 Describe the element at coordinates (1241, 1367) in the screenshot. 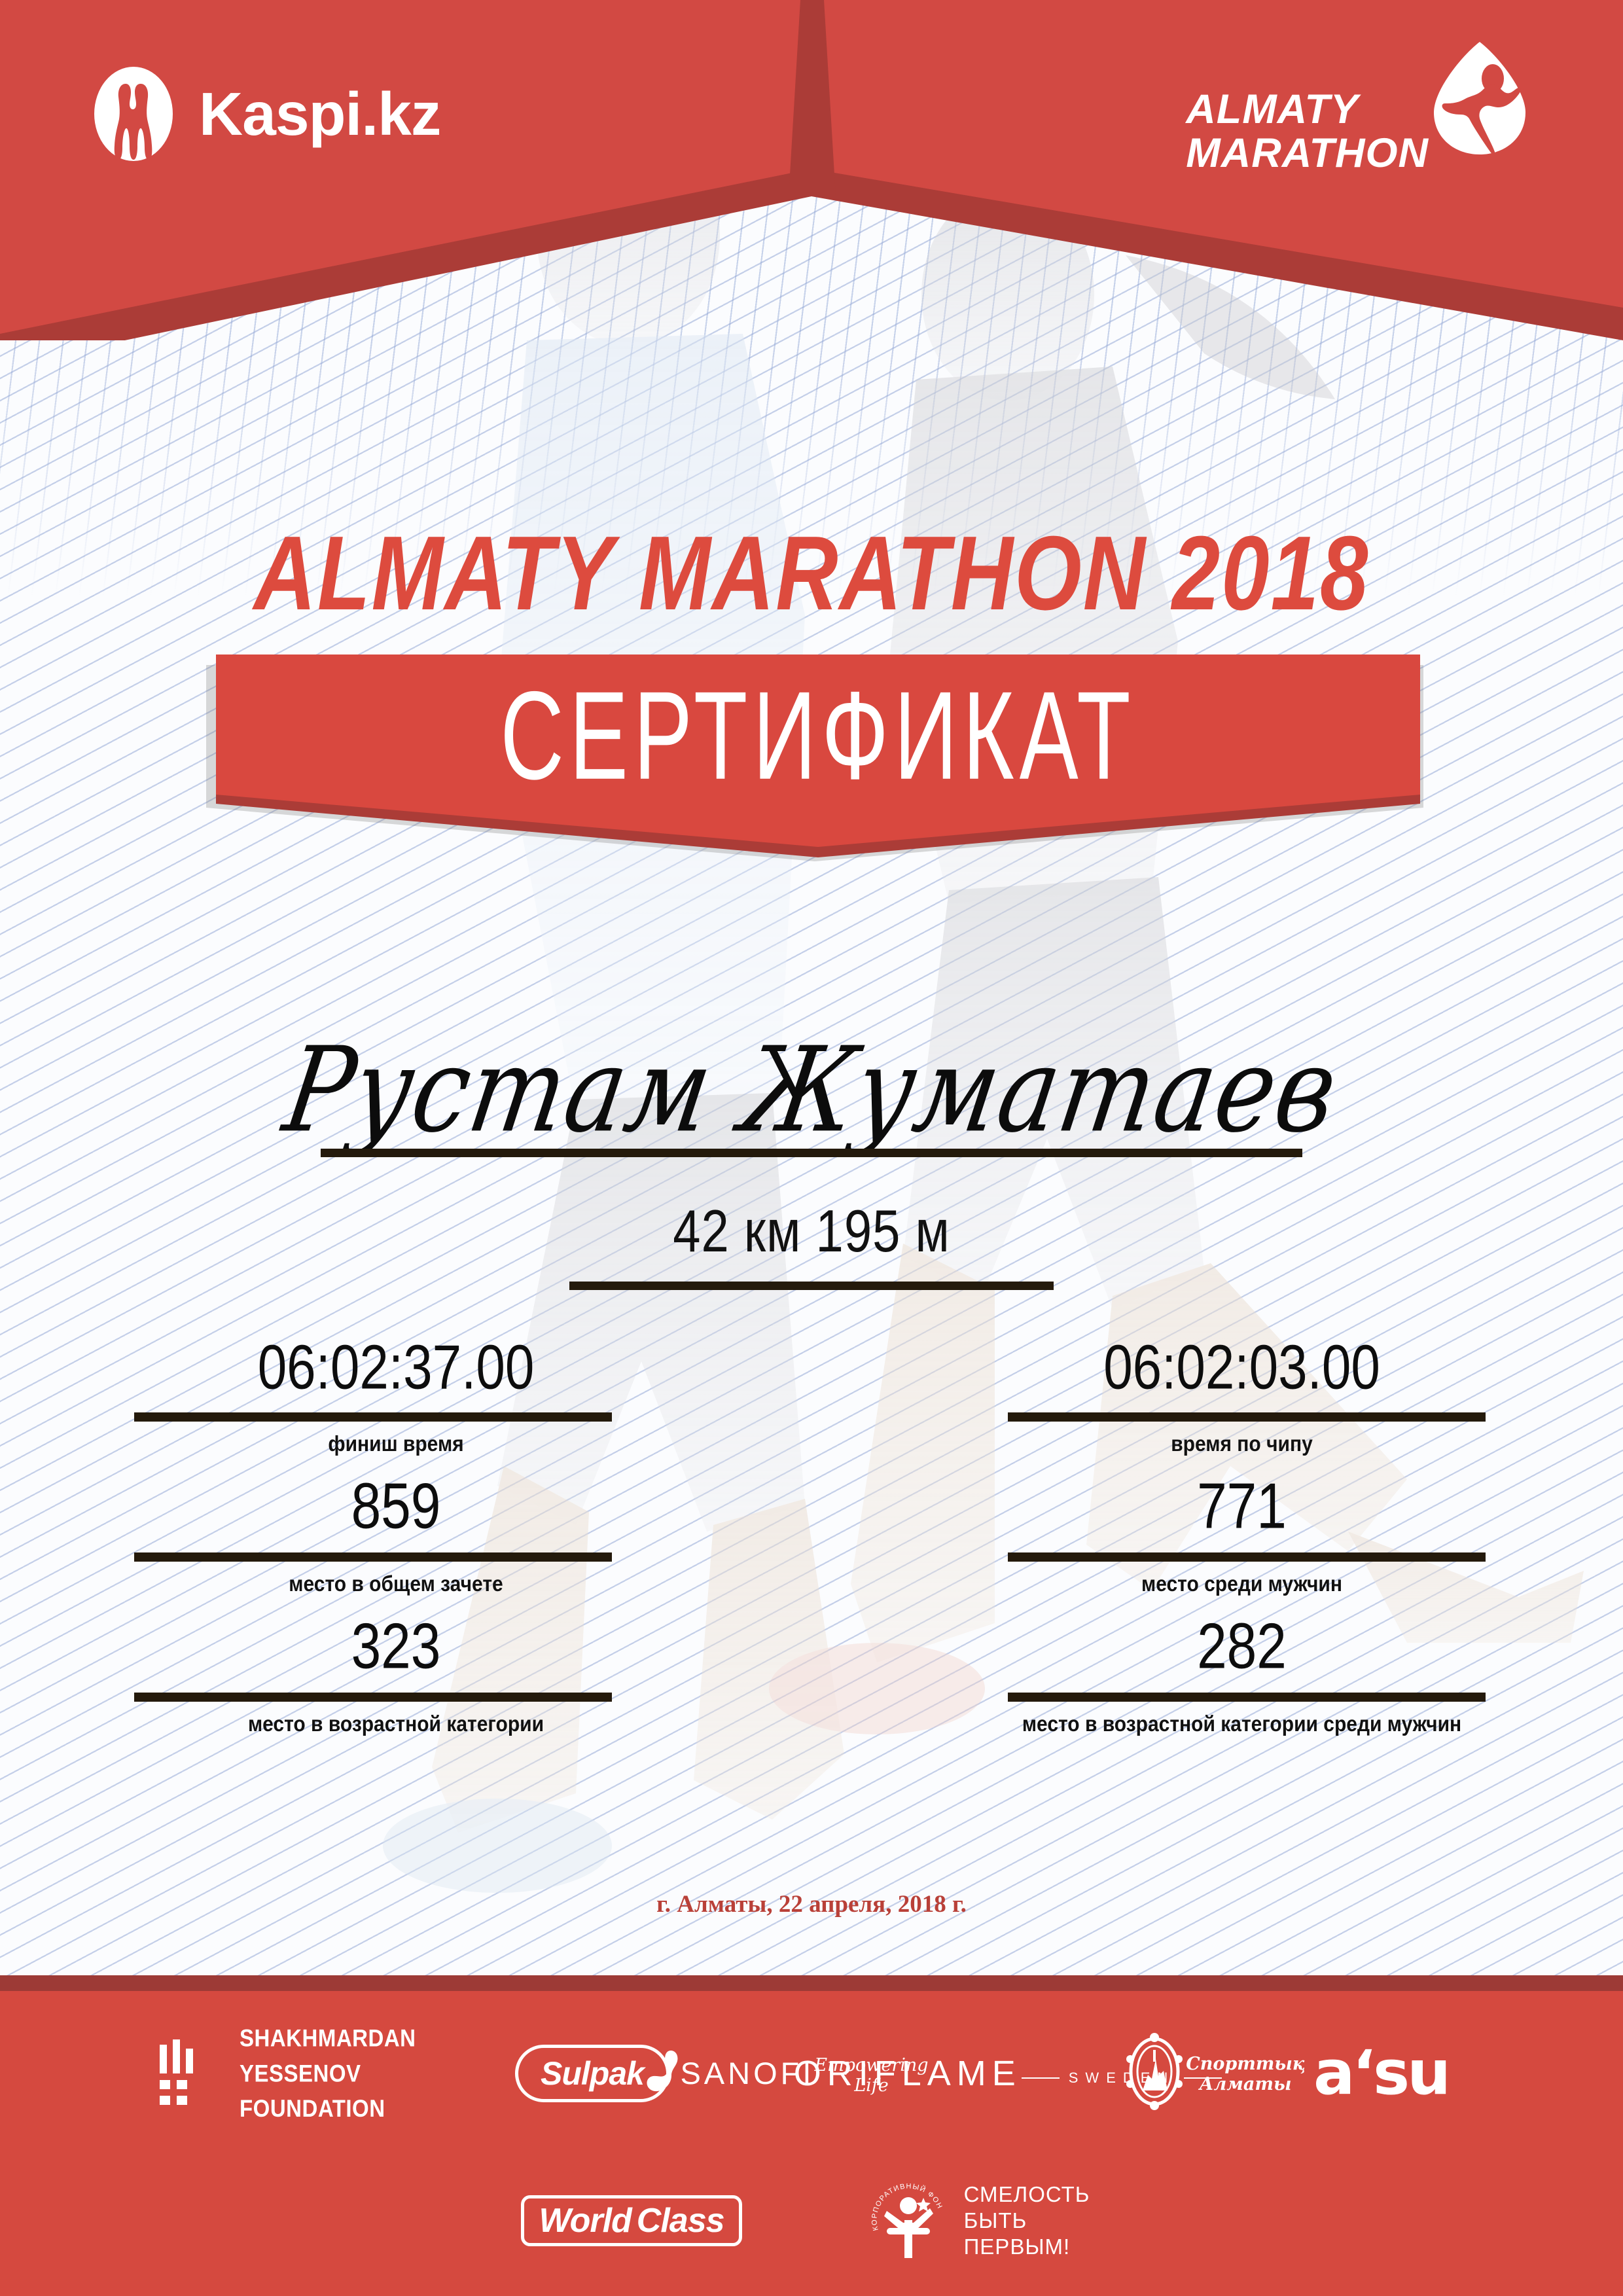

I see `stat-value: 06:02:03.00` at that location.